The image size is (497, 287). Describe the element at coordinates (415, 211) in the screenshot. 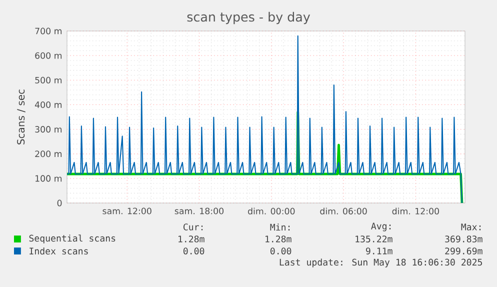

I see `x-tick-label: dim. 12:00` at that location.